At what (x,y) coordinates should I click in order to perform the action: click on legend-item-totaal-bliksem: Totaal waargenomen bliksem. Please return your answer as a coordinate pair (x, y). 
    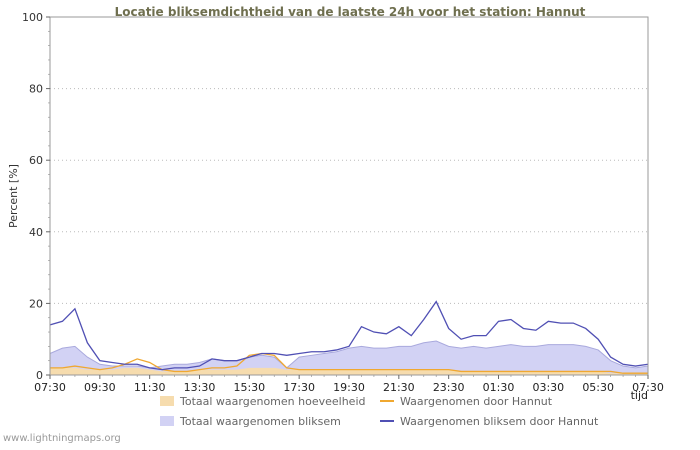
    Looking at the image, I should click on (270, 421).